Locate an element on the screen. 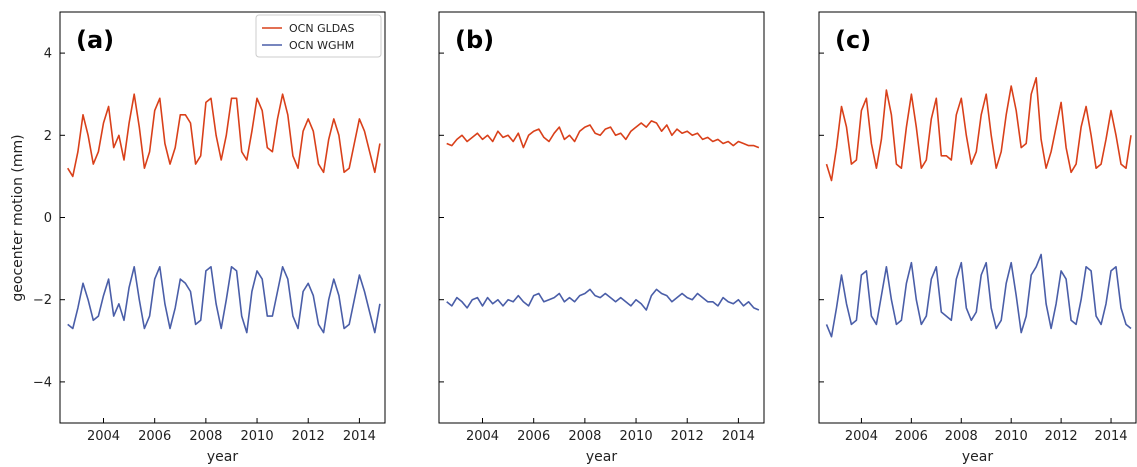  legend-entry: OCN WGHM is located at coordinates (321, 45).